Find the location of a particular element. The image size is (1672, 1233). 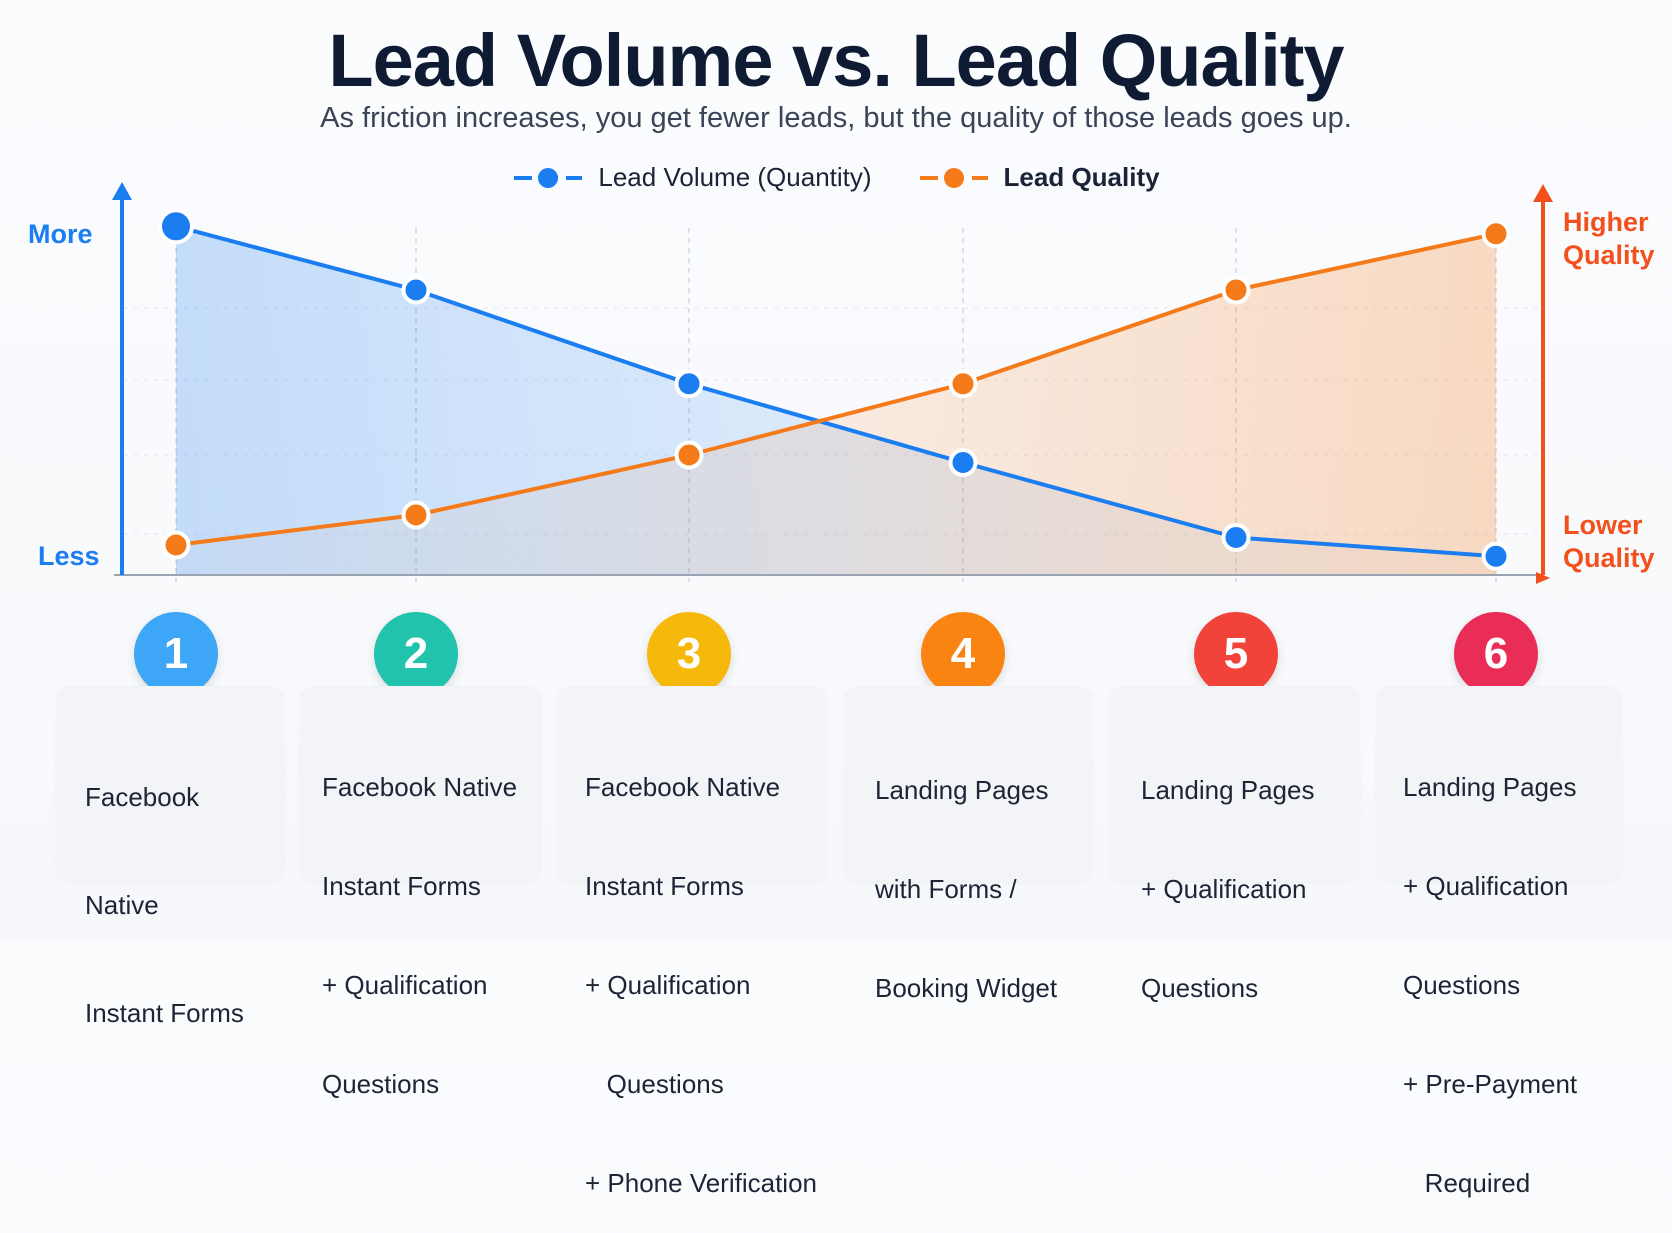

step-1-line: Instant Forms is located at coordinates (164, 1013).